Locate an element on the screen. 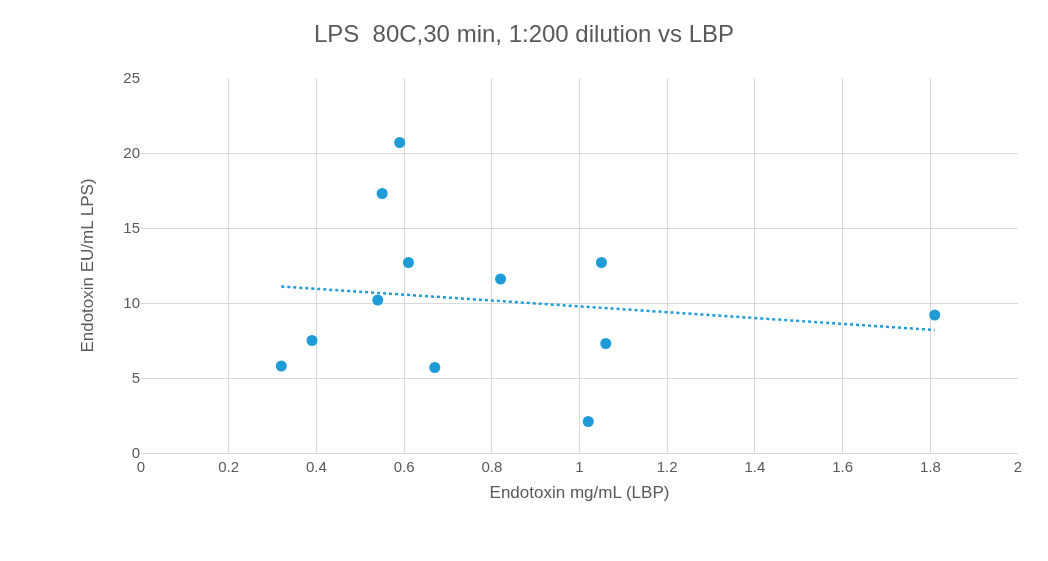 The image size is (1048, 561). x-tick-label: 1.6 is located at coordinates (843, 466).